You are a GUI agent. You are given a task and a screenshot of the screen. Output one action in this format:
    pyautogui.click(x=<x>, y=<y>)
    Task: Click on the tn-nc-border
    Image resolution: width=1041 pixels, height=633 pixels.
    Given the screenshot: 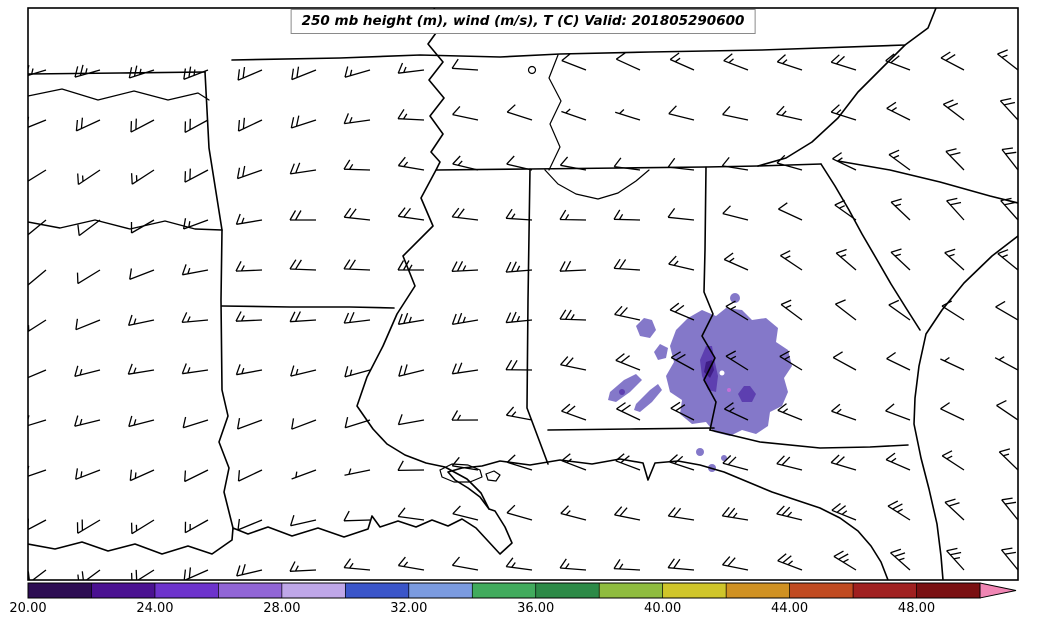 What is the action you would take?
    pyautogui.click(x=831, y=105)
    